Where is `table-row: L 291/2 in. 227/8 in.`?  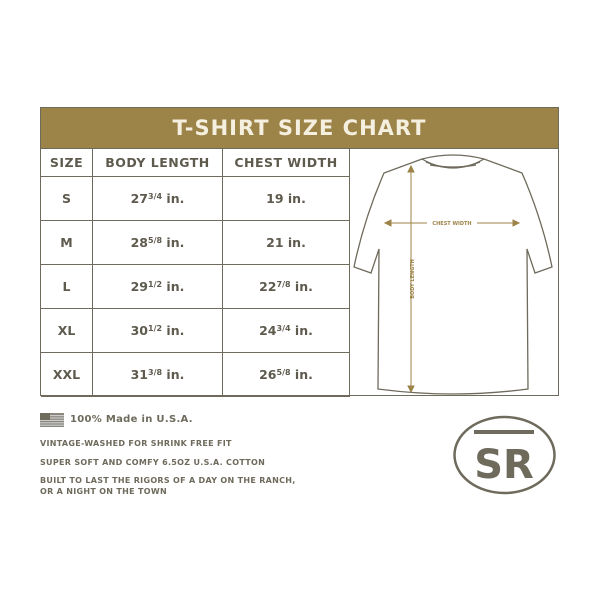
table-row: L 291/2 in. 227/8 in. is located at coordinates (195, 286).